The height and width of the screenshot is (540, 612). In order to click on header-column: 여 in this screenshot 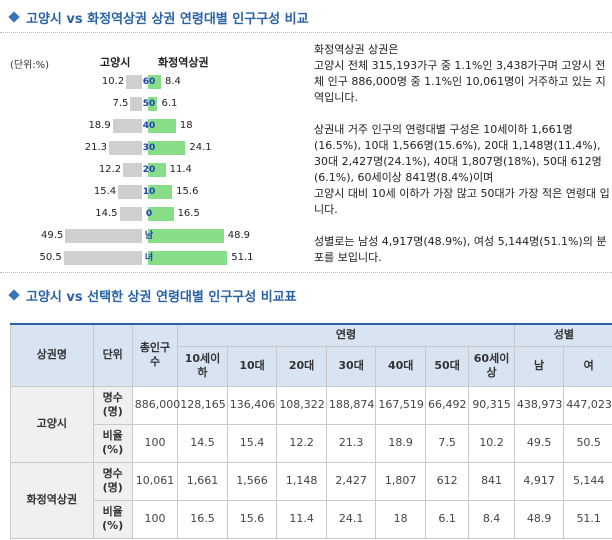, I will do `click(587, 366)`.